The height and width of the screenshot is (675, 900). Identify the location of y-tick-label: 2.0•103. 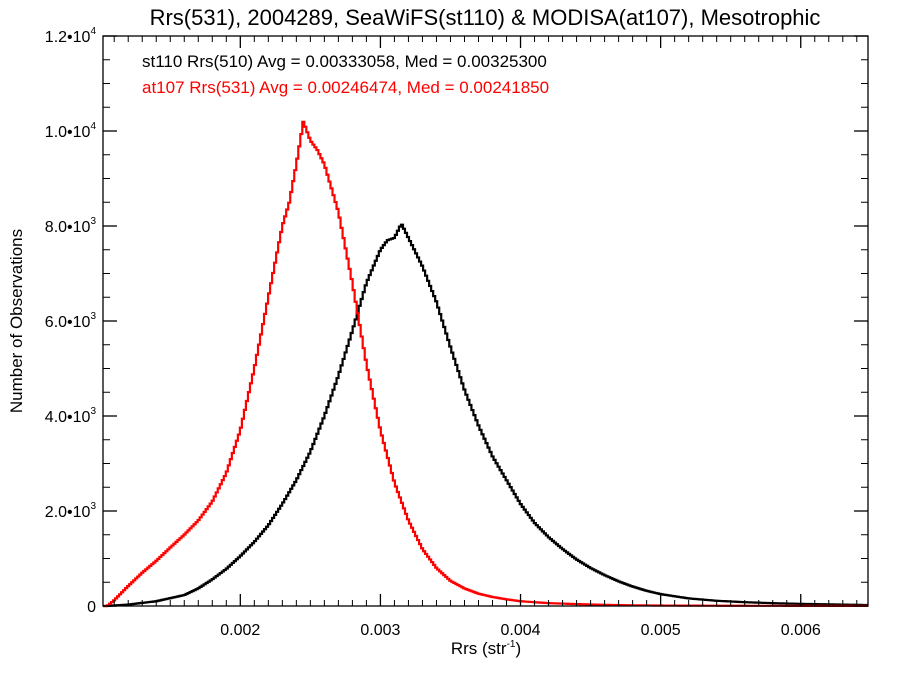
(71, 511).